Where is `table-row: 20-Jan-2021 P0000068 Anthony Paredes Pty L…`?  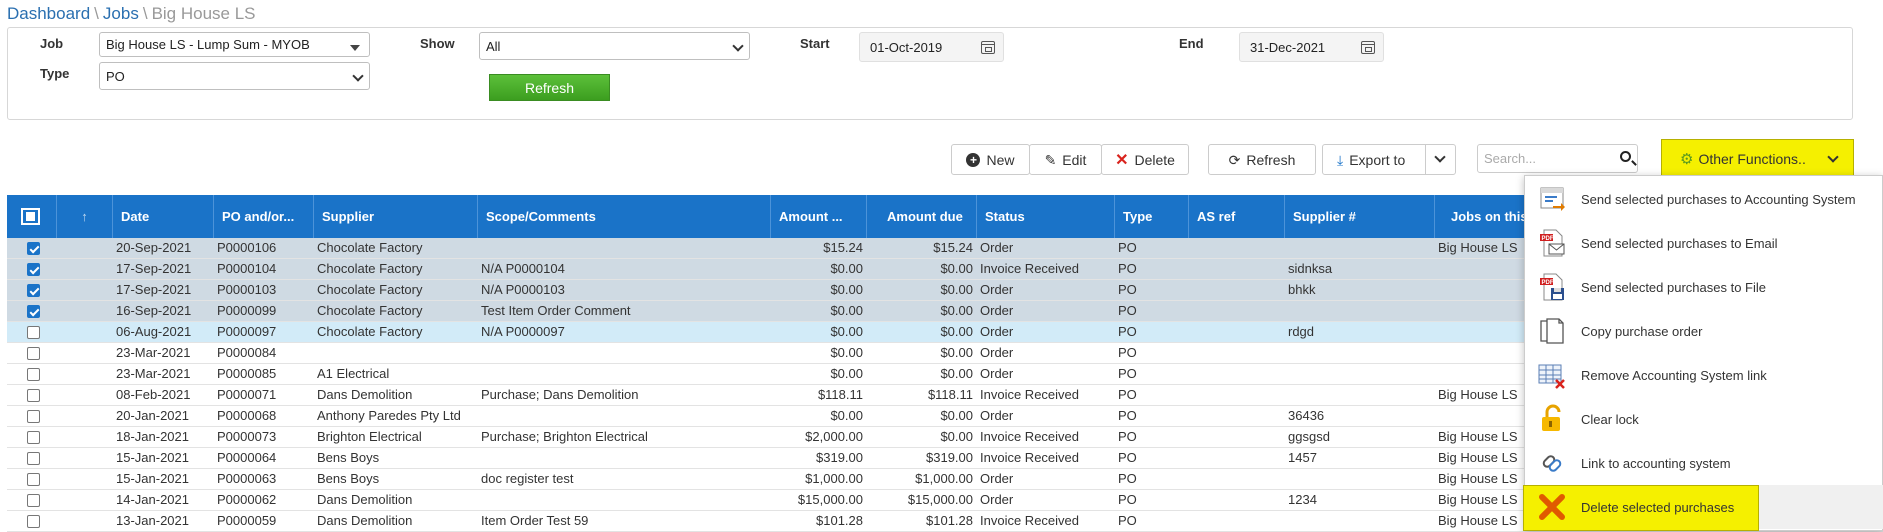
table-row: 20-Jan-2021 P0000068 Anthony Paredes Pty L… is located at coordinates (945, 416).